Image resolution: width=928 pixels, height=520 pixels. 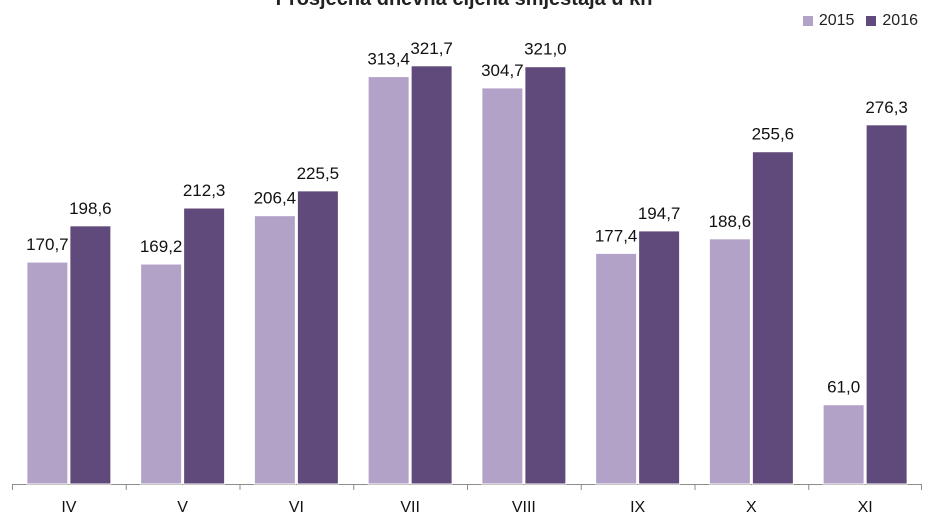 I want to click on legend-swatch-2016, so click(x=871, y=21).